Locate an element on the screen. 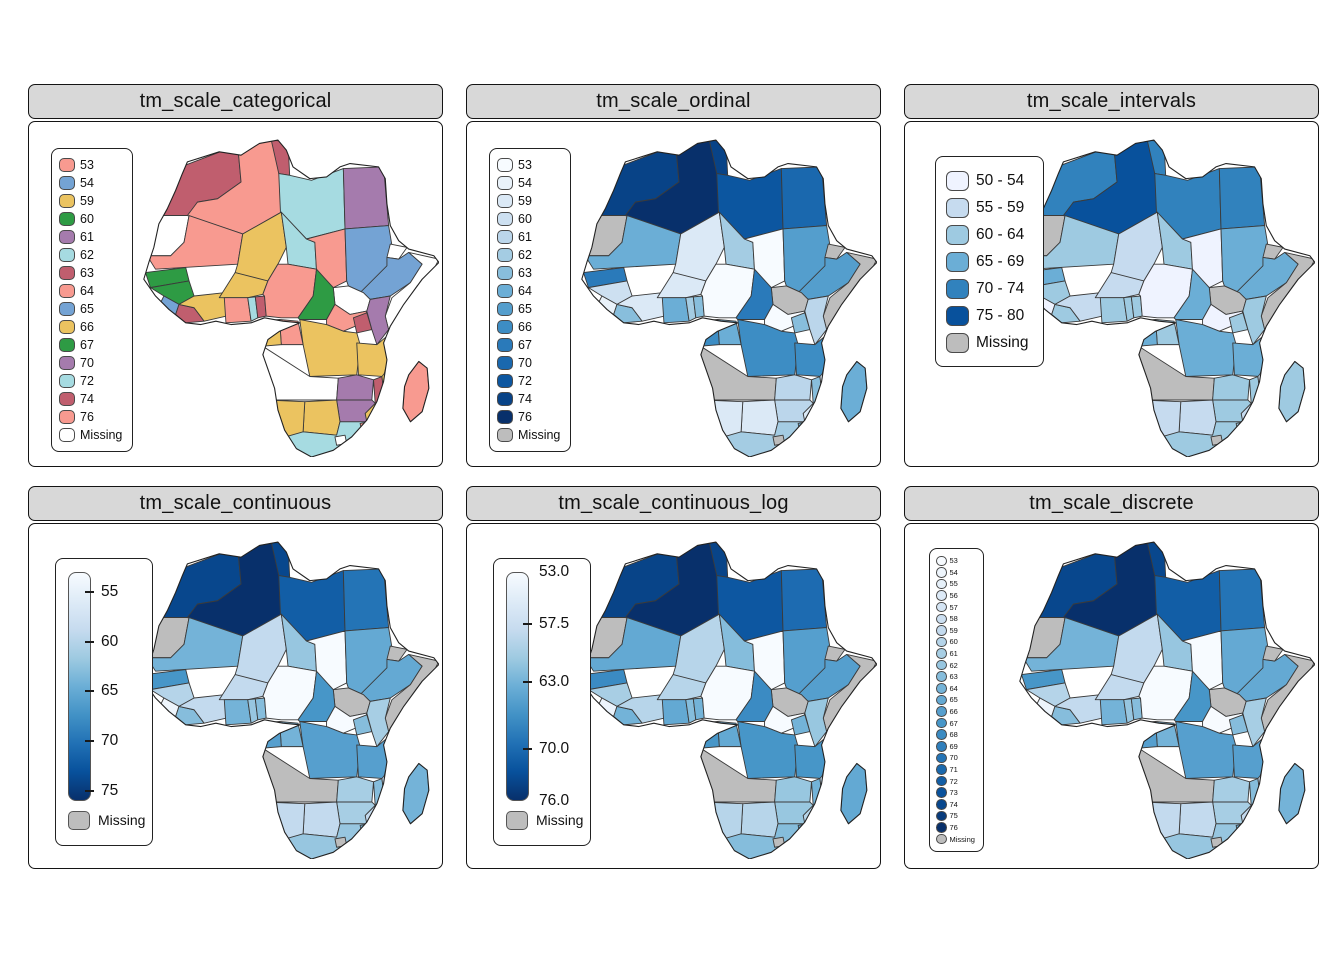  africa-map-categorical is located at coordinates (291, 298).